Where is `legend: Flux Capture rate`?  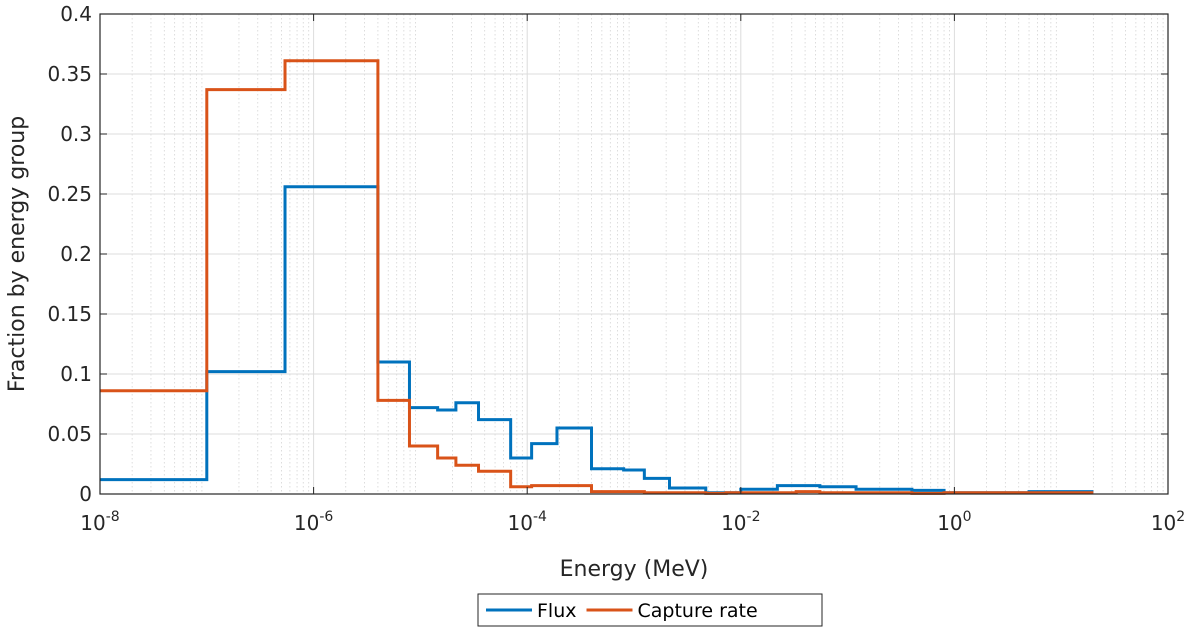 legend: Flux Capture rate is located at coordinates (650, 610).